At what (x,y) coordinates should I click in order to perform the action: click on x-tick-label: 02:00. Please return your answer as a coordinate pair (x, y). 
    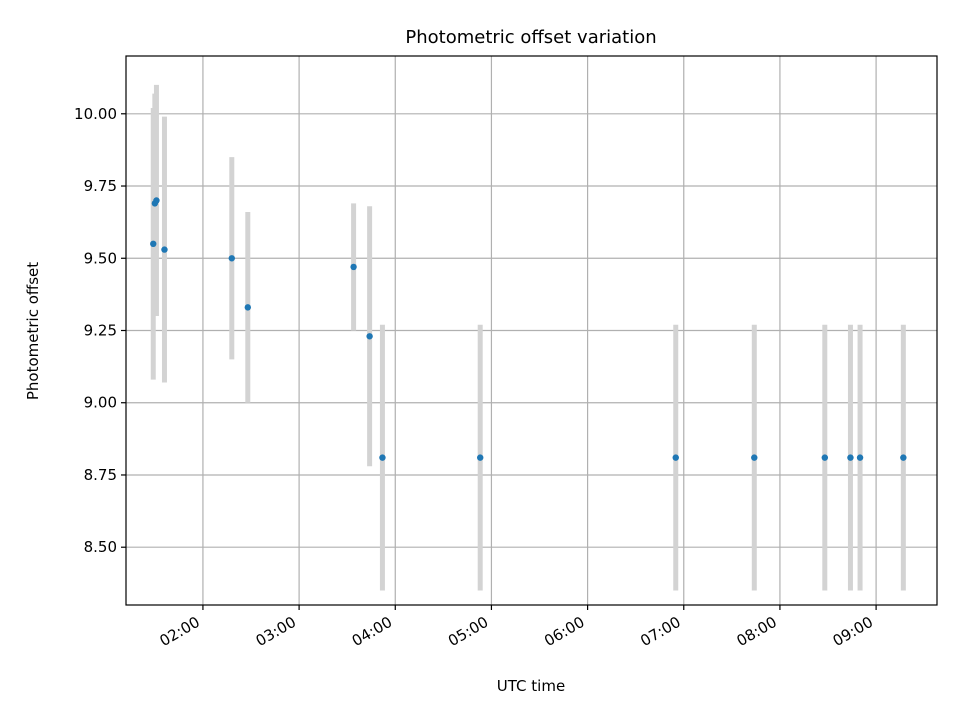
    Looking at the image, I should click on (179, 631).